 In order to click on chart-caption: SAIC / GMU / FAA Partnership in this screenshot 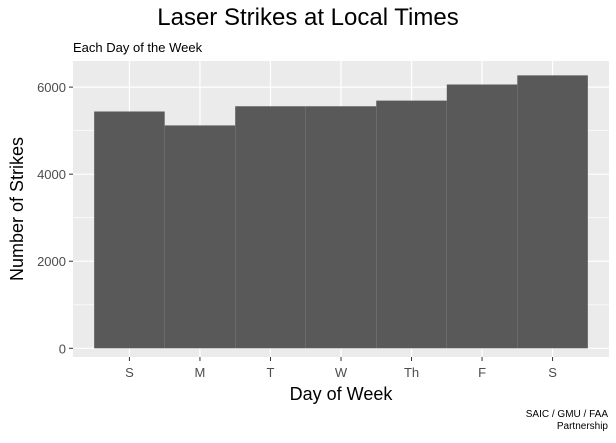, I will do `click(567, 421)`.